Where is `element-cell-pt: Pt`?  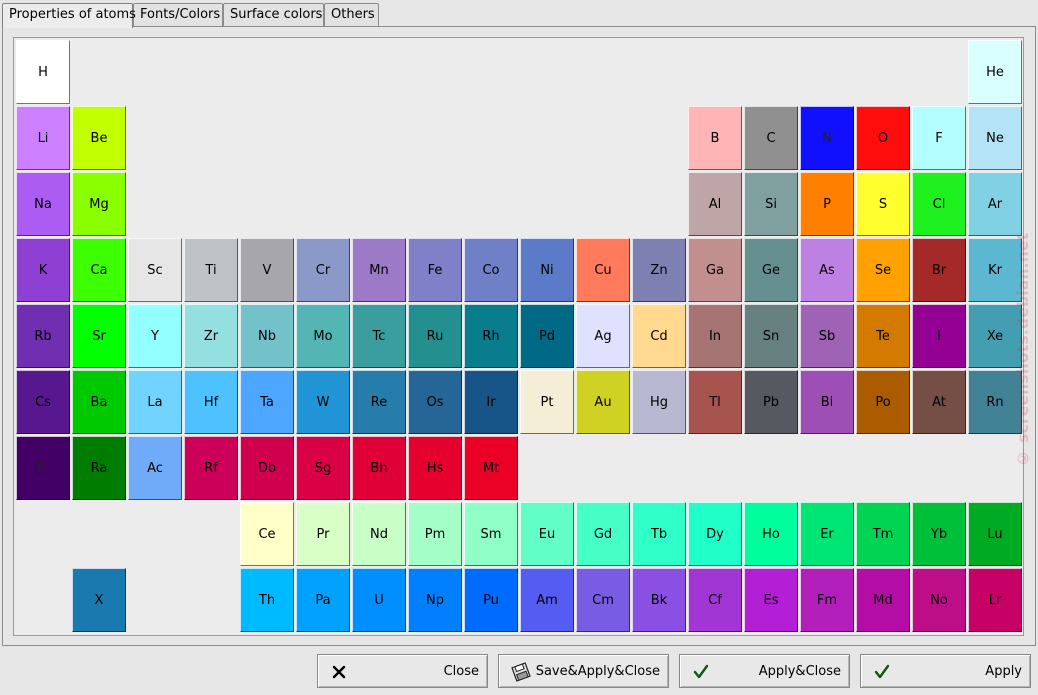
element-cell-pt: Pt is located at coordinates (547, 402).